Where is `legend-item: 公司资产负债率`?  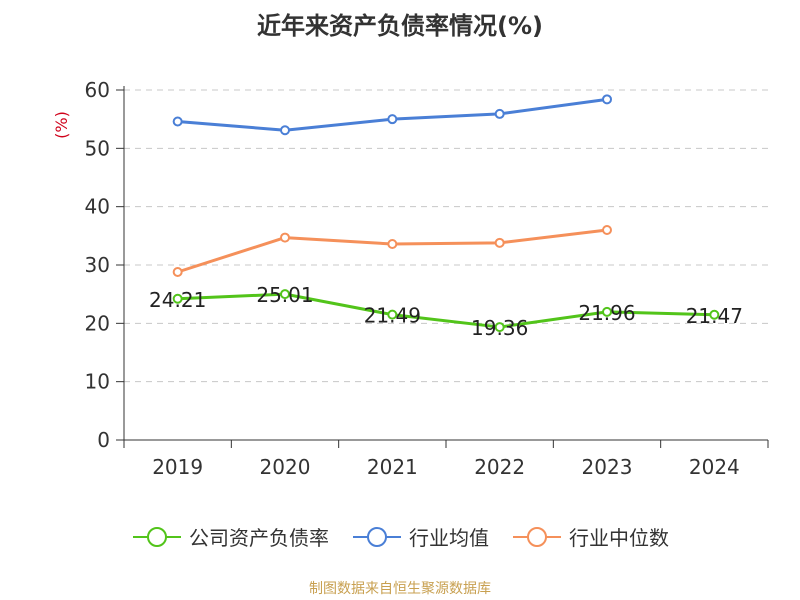 legend-item: 公司资产负债率 is located at coordinates (230, 536).